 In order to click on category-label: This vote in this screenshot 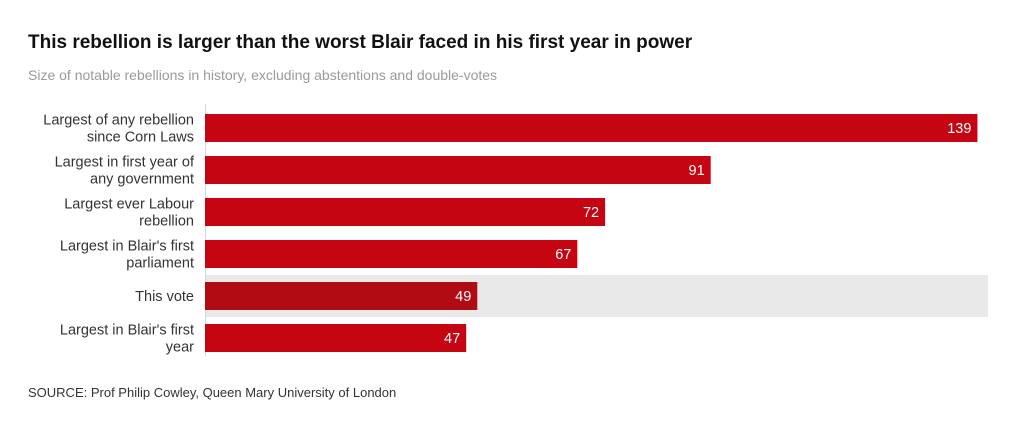, I will do `click(164, 297)`.